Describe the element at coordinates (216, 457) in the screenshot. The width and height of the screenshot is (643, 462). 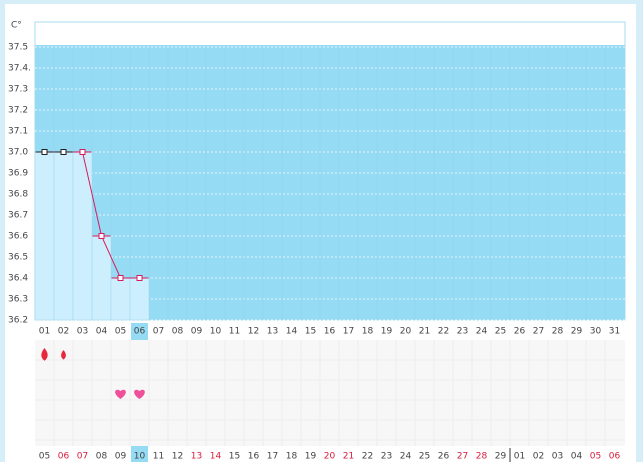
I see `calendar-date: 14` at that location.